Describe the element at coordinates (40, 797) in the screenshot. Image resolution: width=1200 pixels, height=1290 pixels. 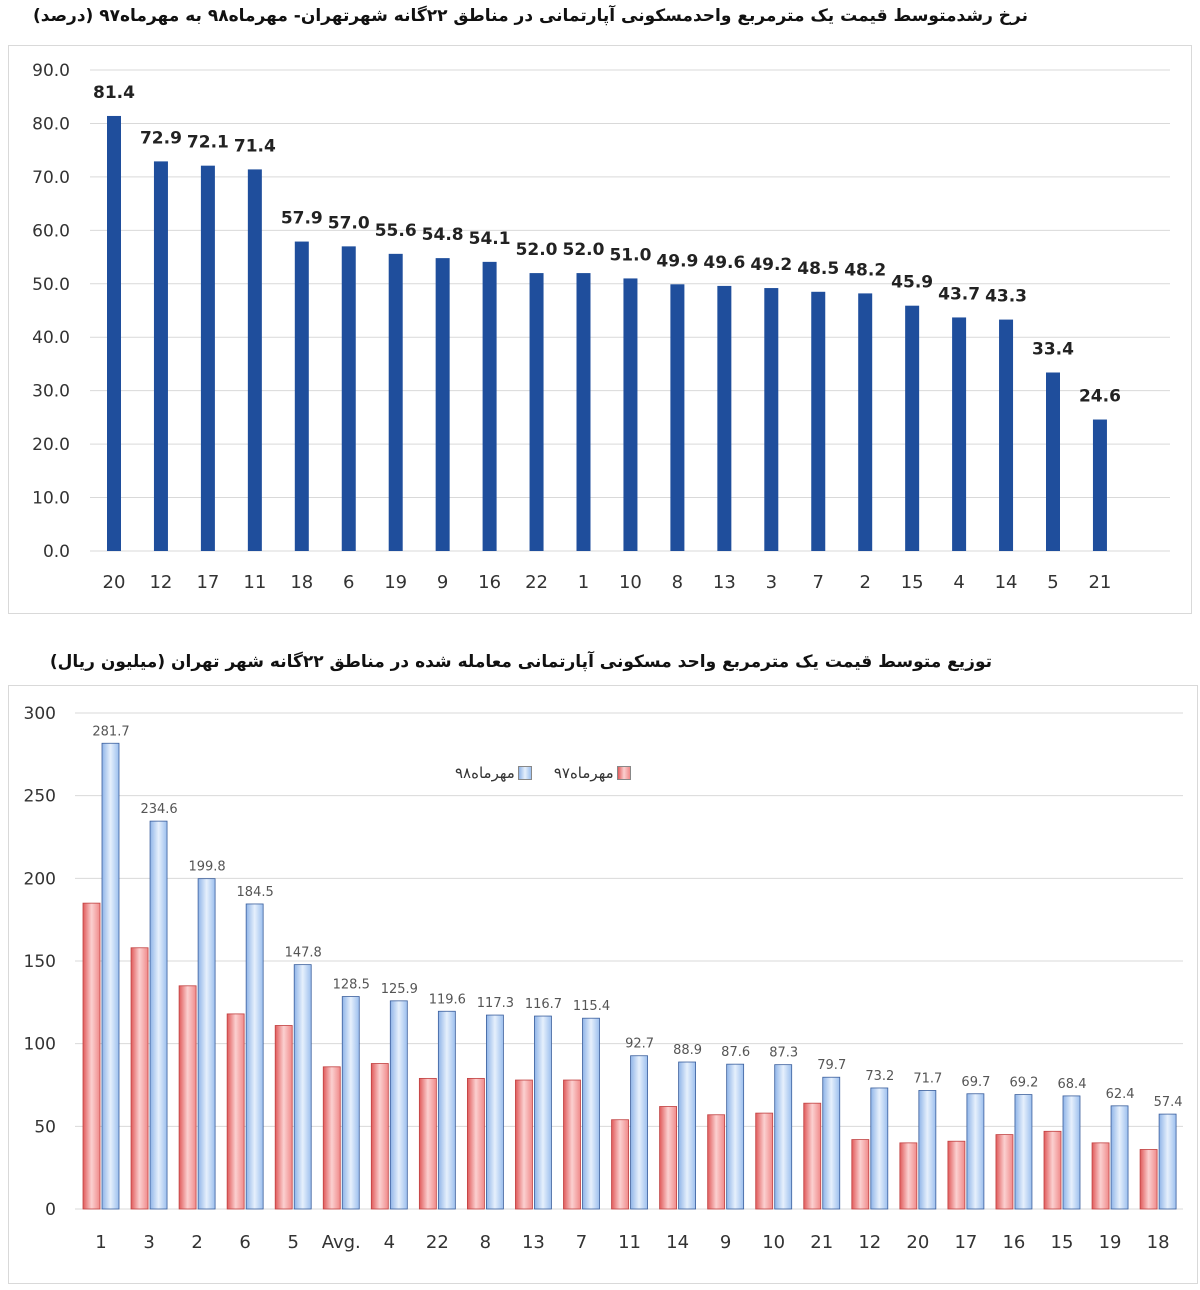
I see `y-tick-label: 250` at that location.